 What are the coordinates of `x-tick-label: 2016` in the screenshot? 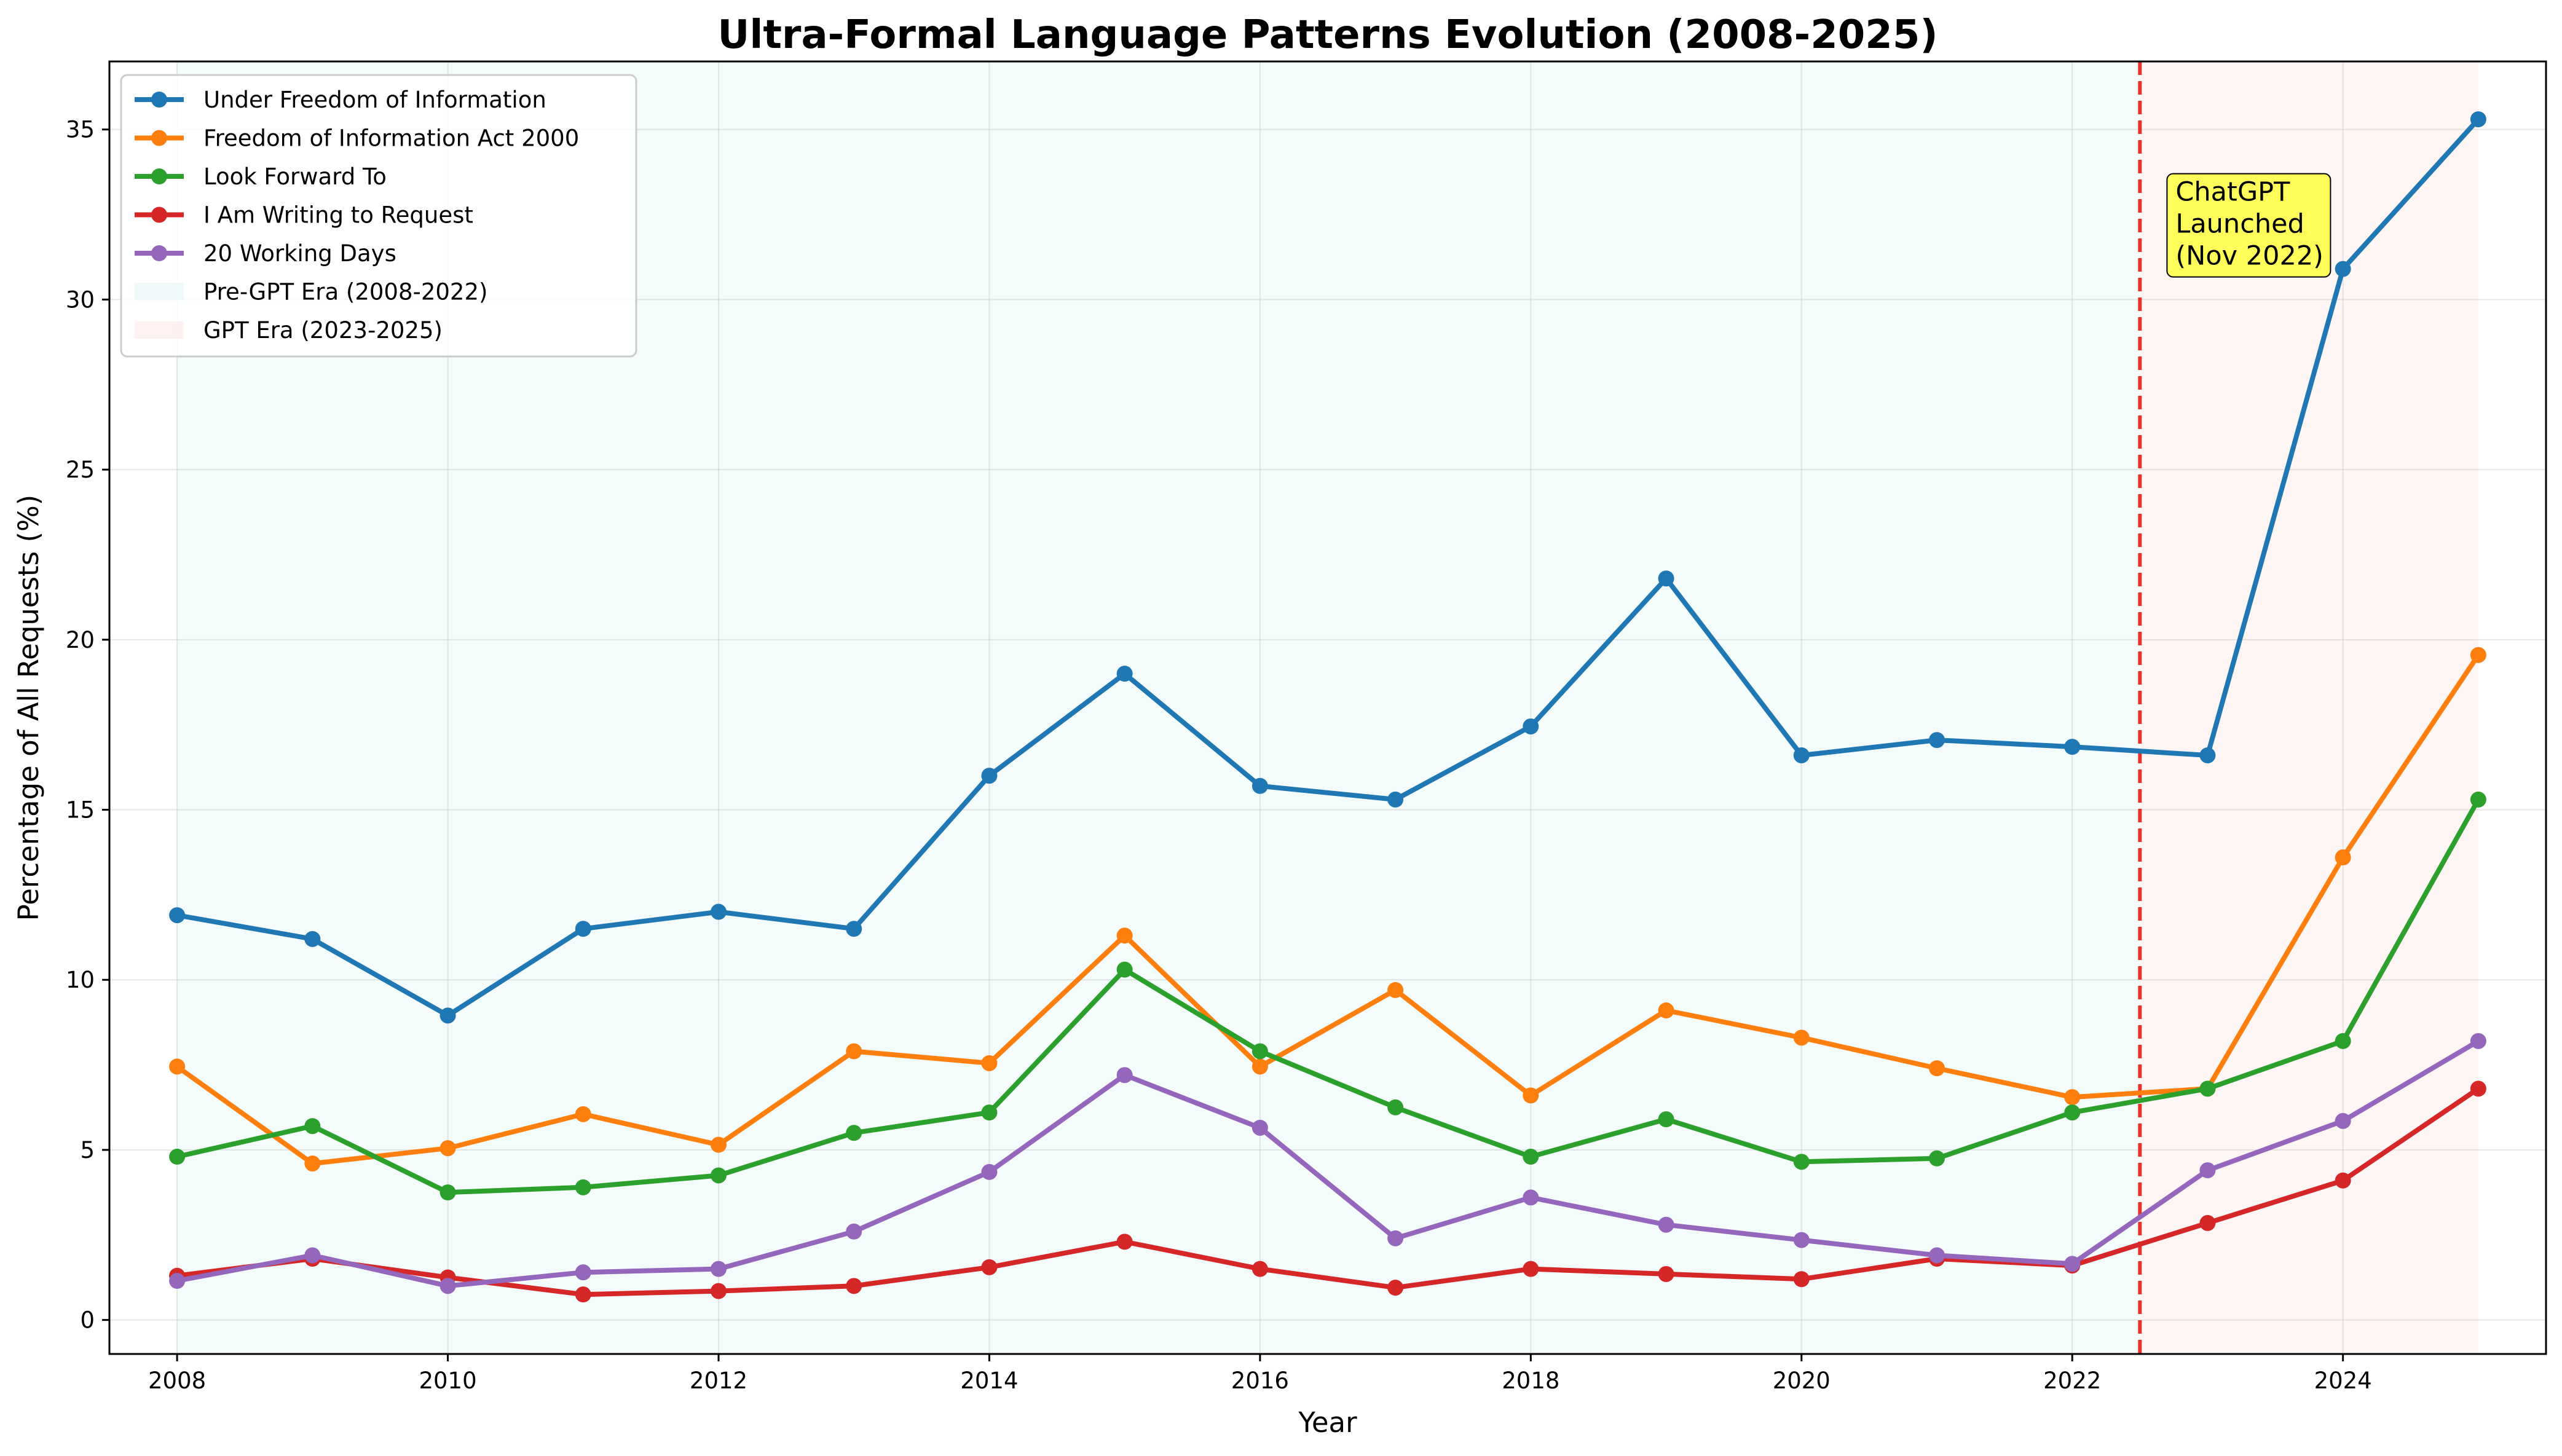 It's located at (1260, 1380).